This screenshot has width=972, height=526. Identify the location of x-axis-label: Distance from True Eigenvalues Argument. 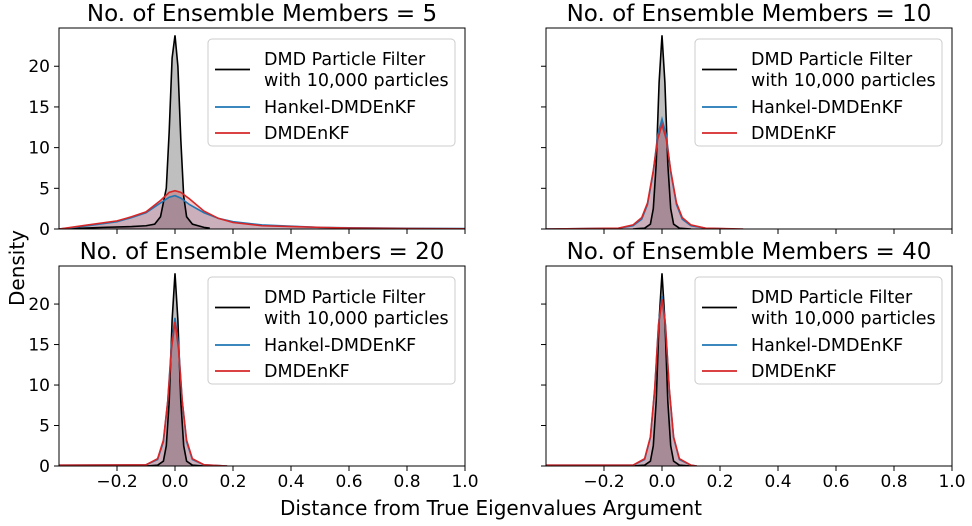
(491, 508).